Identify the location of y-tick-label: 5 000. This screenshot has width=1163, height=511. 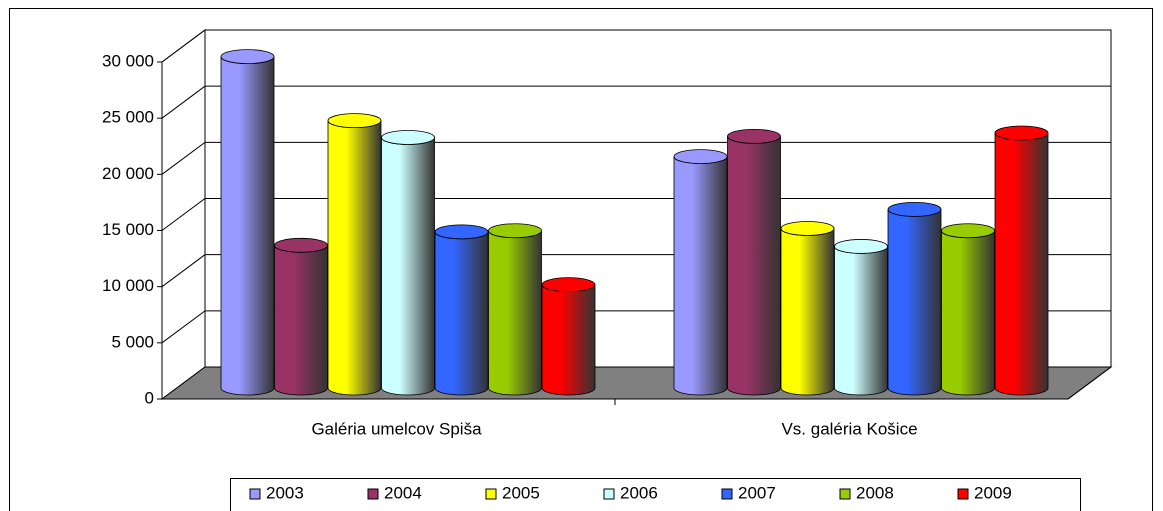
(132, 341).